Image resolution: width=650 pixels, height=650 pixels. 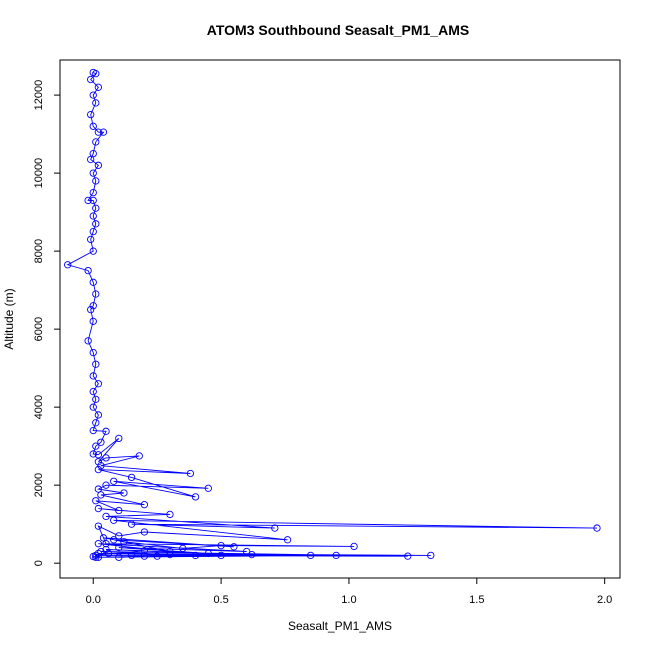 What do you see at coordinates (476, 600) in the screenshot?
I see `x-tick-label: 1.5` at bounding box center [476, 600].